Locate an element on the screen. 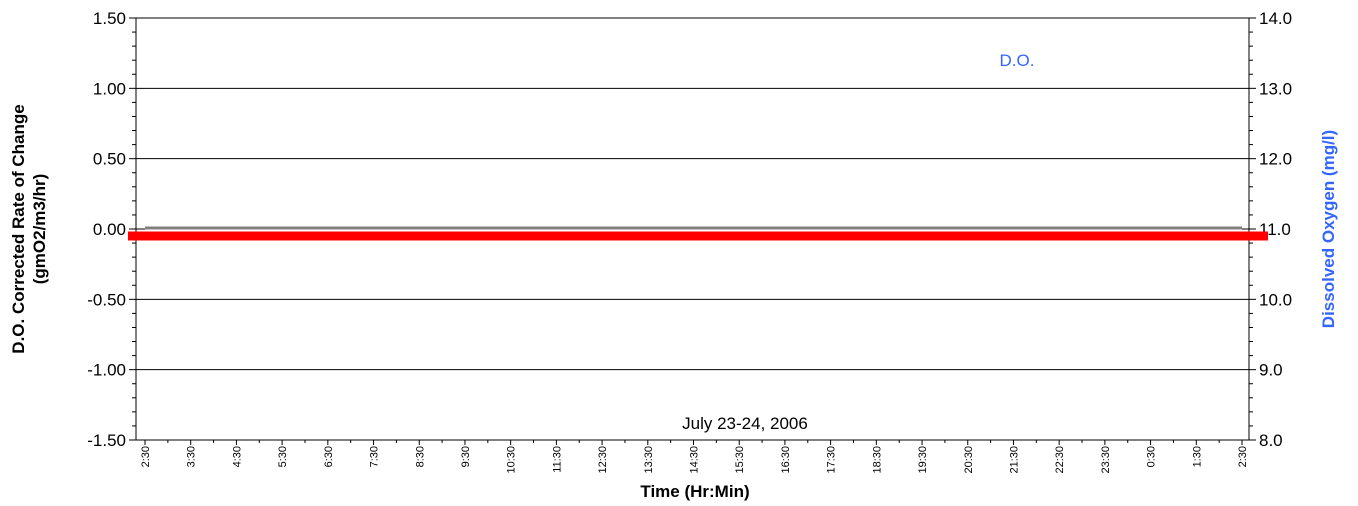  x-tick-label: 15:30 is located at coordinates (740, 460).